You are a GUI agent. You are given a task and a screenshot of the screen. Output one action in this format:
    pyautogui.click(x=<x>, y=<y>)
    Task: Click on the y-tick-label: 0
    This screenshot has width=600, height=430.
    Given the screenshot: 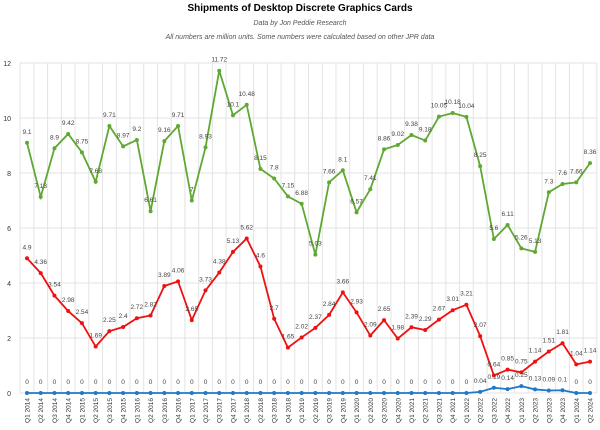 What is the action you would take?
    pyautogui.click(x=9, y=394)
    